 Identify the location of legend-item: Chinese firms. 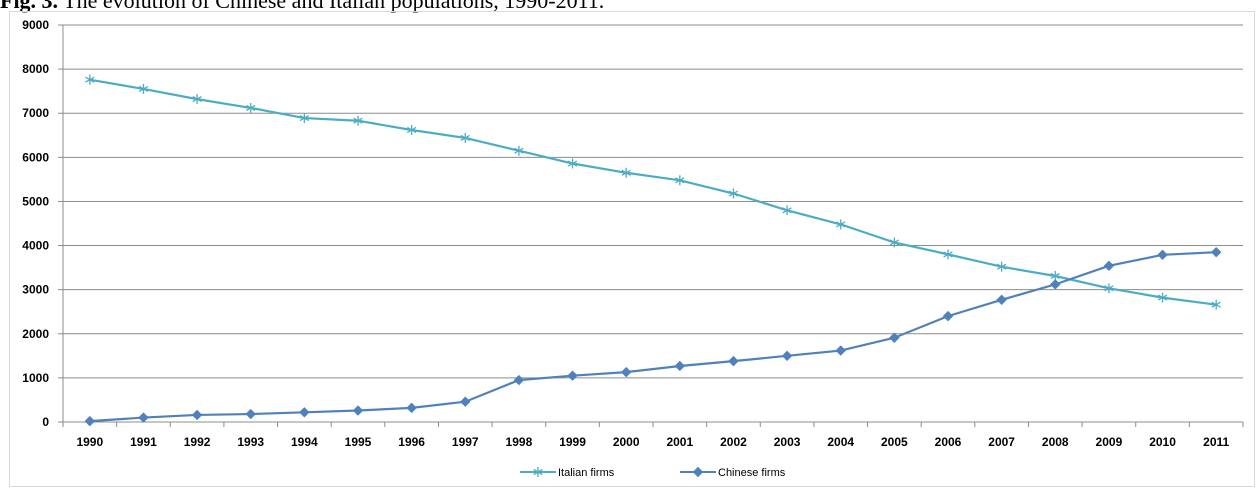
(733, 472).